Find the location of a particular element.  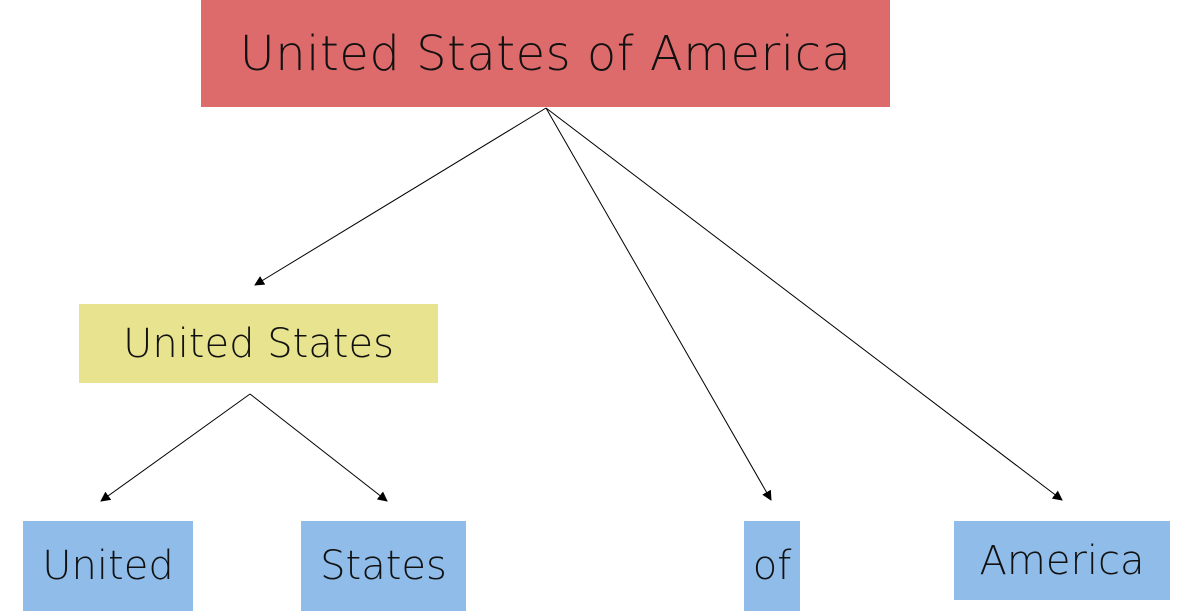

america-node: America is located at coordinates (1062, 560).